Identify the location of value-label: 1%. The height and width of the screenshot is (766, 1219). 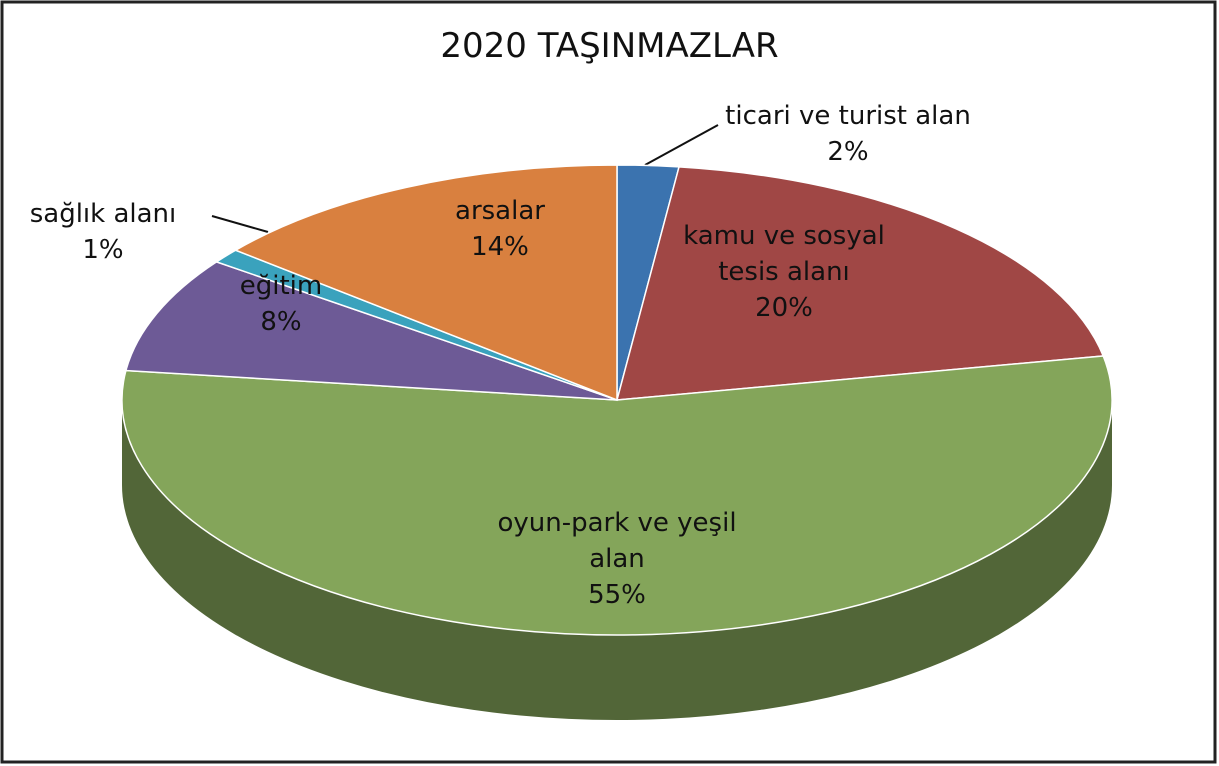
(103, 250).